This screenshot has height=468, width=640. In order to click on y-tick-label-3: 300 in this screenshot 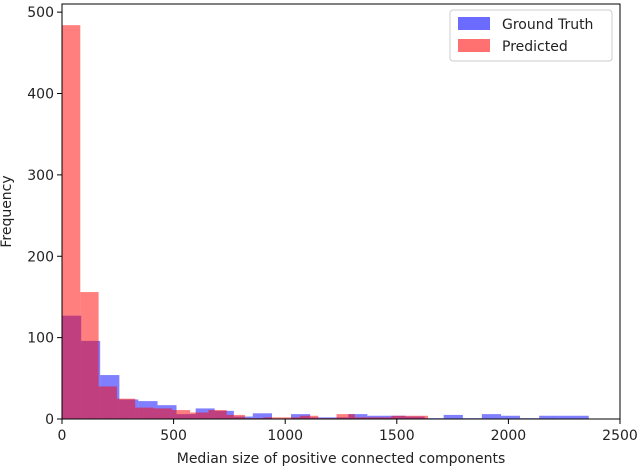, I will do `click(40, 176)`.